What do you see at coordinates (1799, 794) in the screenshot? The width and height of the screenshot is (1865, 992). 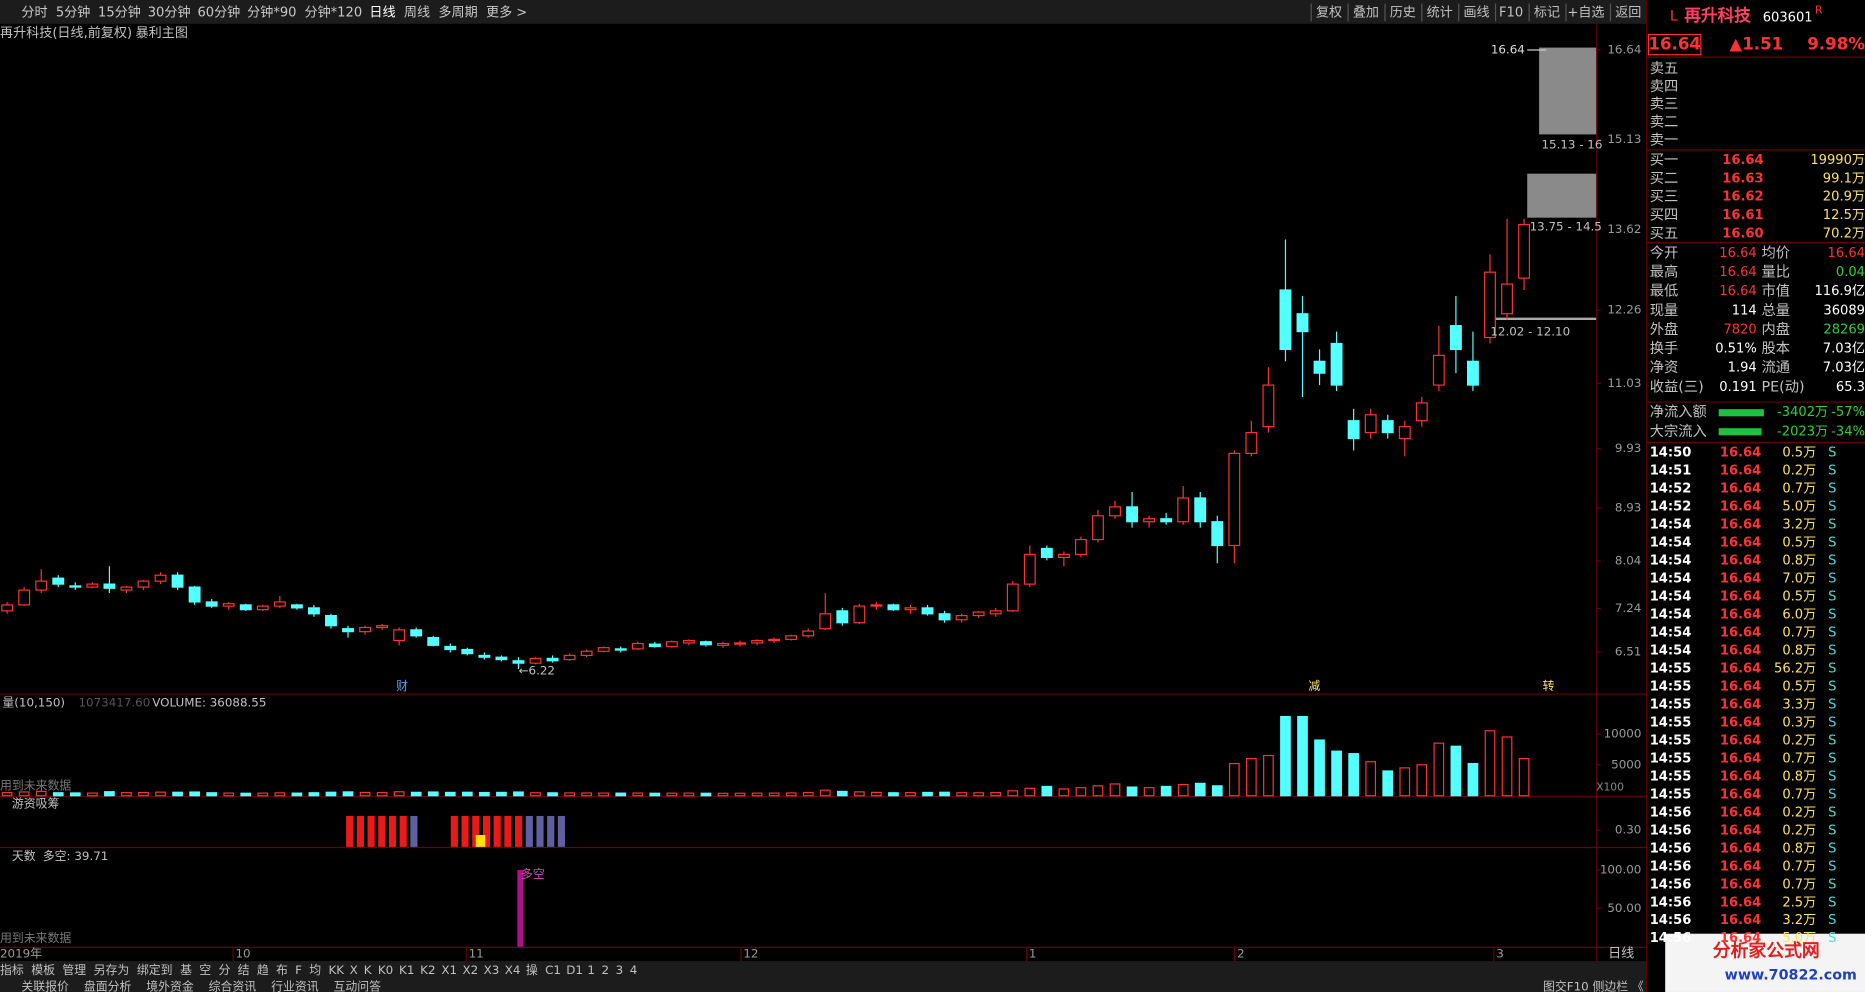 I see `trade-volume: 0.7万` at bounding box center [1799, 794].